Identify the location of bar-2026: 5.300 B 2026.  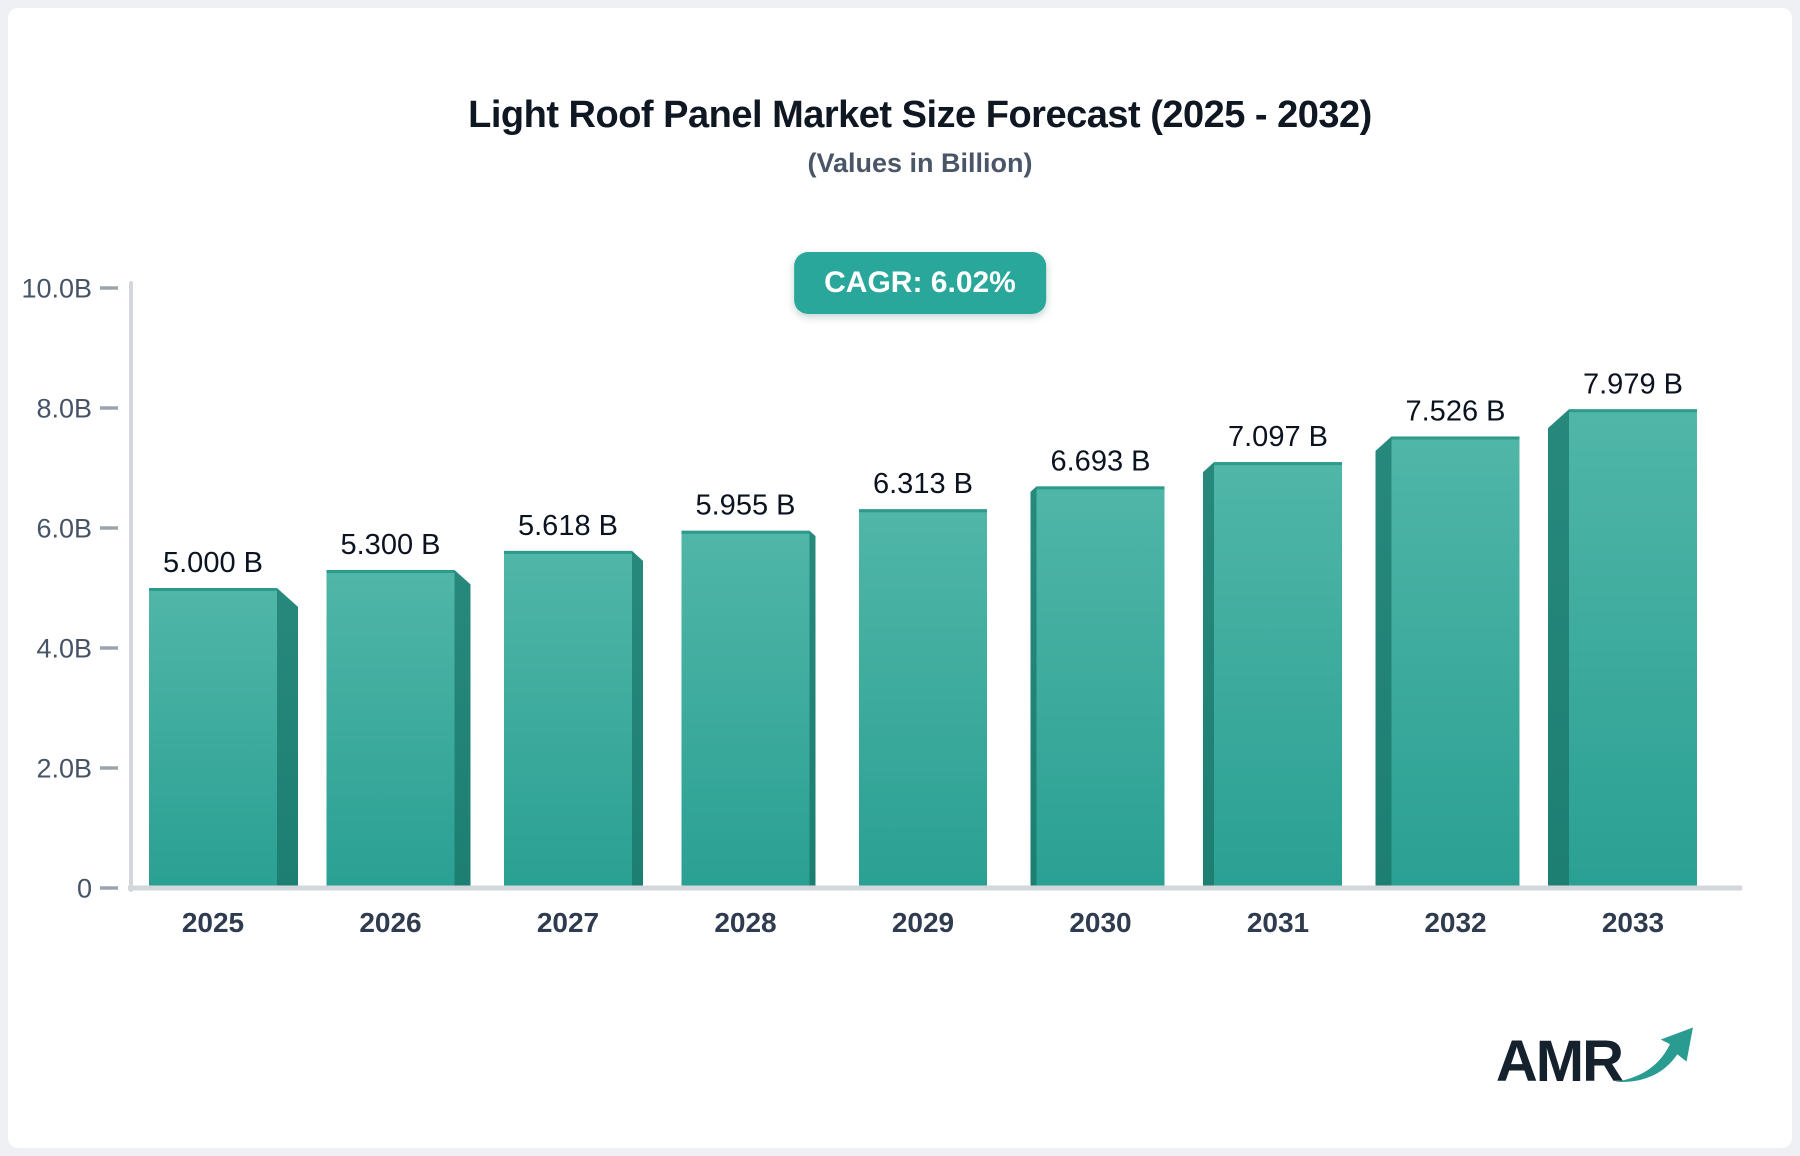
(398, 733).